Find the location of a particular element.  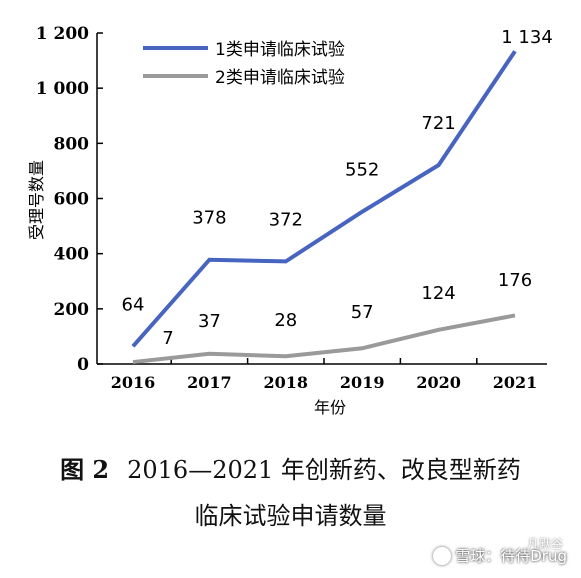

x-axis-title: 年份 is located at coordinates (330, 407).